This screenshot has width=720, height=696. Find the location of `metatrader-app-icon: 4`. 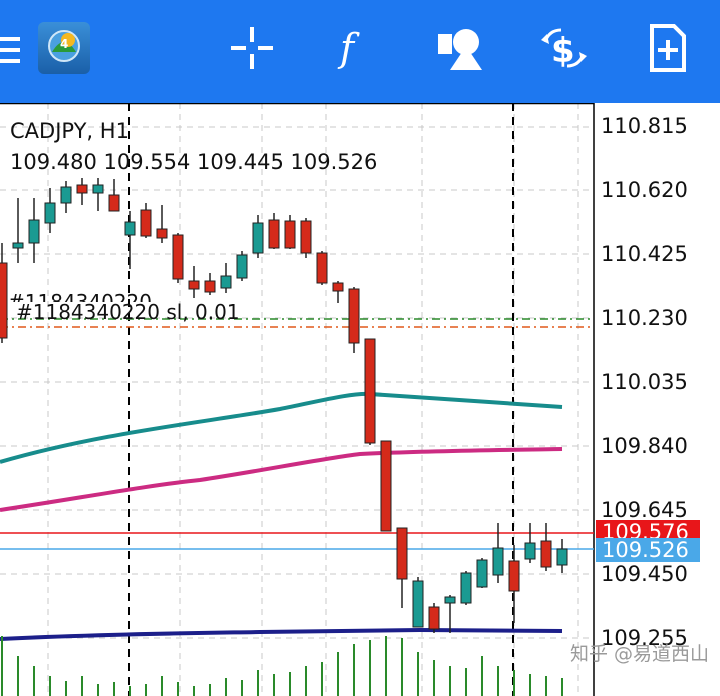

metatrader-app-icon: 4 is located at coordinates (64, 48).